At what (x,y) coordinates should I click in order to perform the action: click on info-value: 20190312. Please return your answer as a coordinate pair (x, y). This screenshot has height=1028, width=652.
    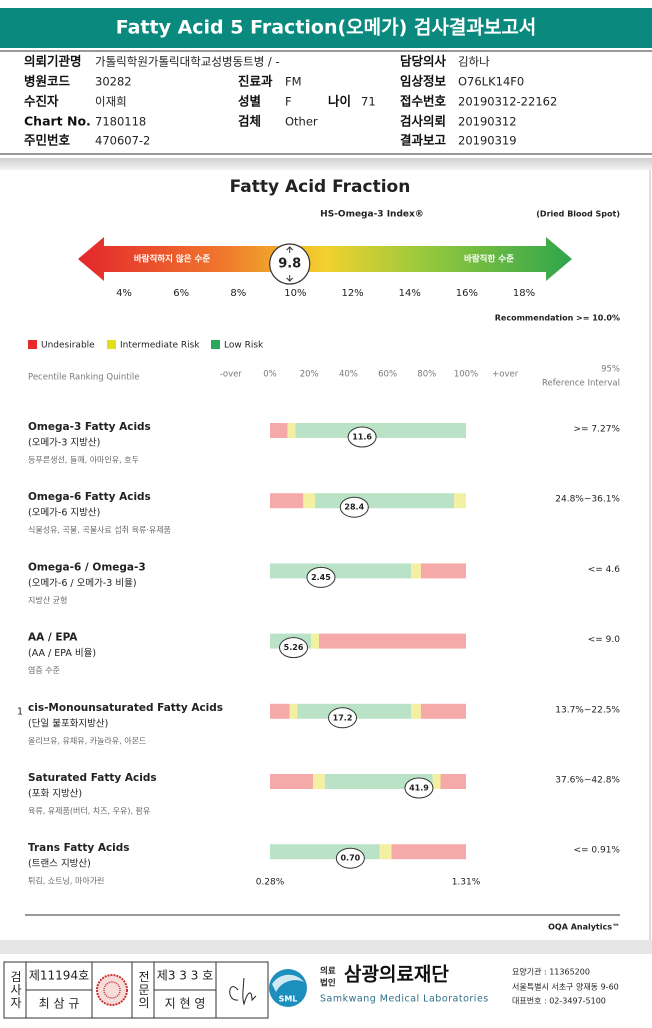
    Looking at the image, I should click on (487, 122).